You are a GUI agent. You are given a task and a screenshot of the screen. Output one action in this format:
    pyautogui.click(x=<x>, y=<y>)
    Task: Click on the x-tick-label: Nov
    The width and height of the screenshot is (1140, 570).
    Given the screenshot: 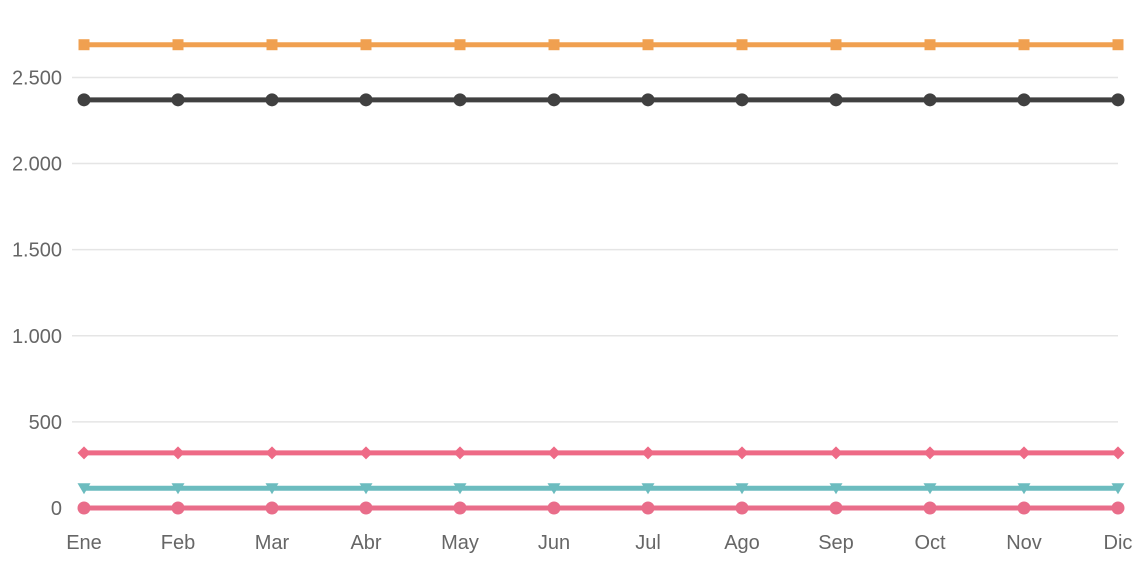 What is the action you would take?
    pyautogui.click(x=1024, y=543)
    